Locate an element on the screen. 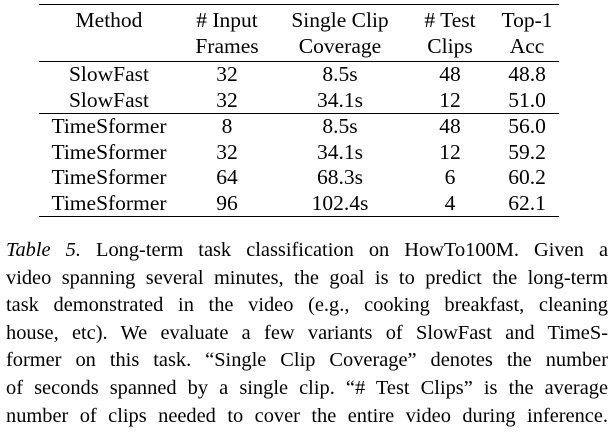 This screenshot has width=614, height=433. cell-acc: 51.0 is located at coordinates (527, 99).